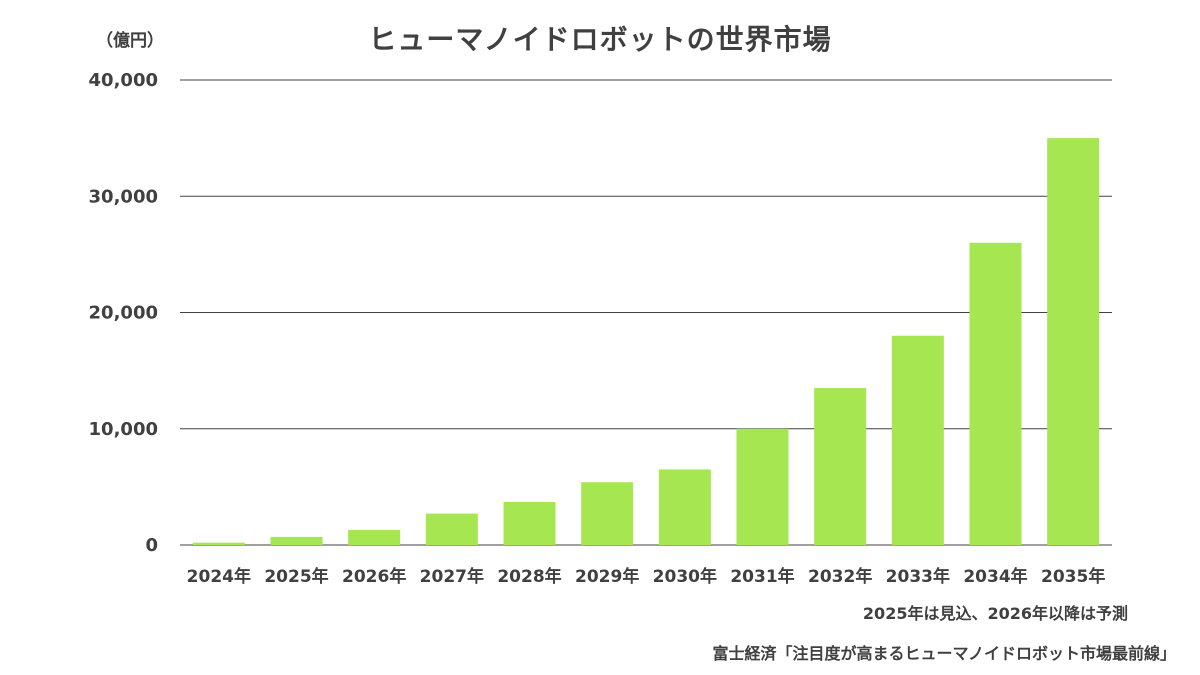 This screenshot has height=675, width=1200. What do you see at coordinates (918, 576) in the screenshot?
I see `x-tick-label: 2033年` at bounding box center [918, 576].